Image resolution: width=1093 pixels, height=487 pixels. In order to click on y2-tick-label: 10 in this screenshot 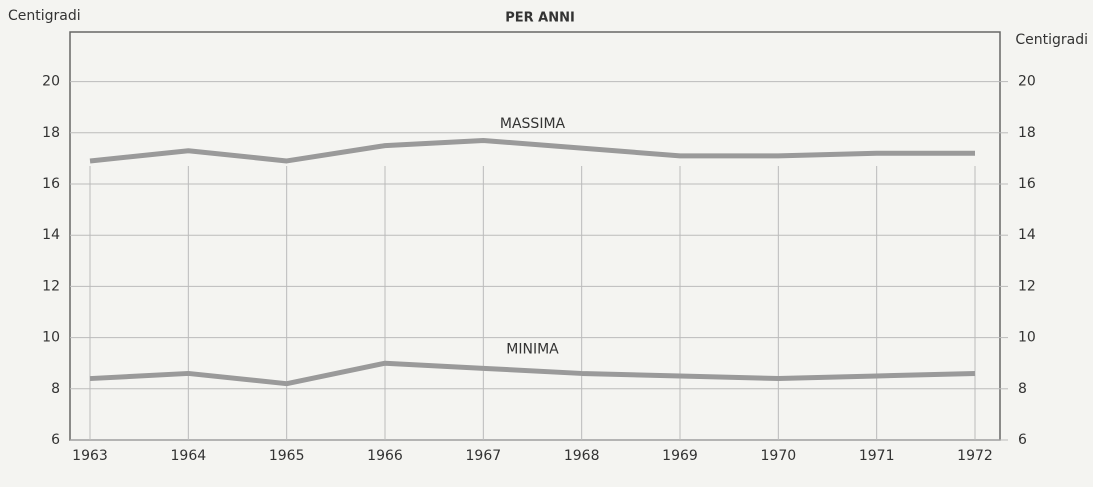, I will do `click(1027, 338)`.